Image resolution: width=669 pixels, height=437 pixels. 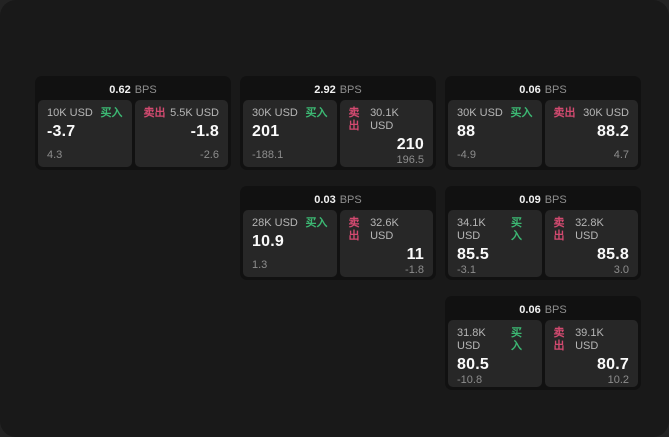 What do you see at coordinates (85, 133) in the screenshot?
I see `buy-quote-tile: 10K USD 买入 -3.7 4.3` at bounding box center [85, 133].